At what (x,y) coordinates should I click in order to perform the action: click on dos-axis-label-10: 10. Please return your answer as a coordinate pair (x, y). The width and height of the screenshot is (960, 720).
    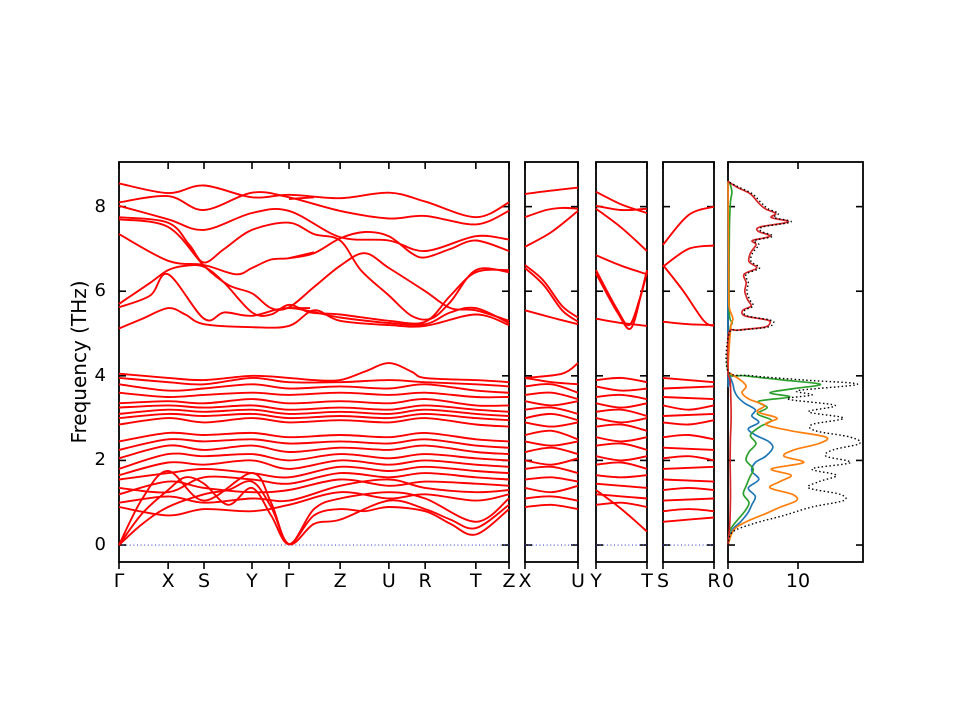
    Looking at the image, I should click on (798, 581).